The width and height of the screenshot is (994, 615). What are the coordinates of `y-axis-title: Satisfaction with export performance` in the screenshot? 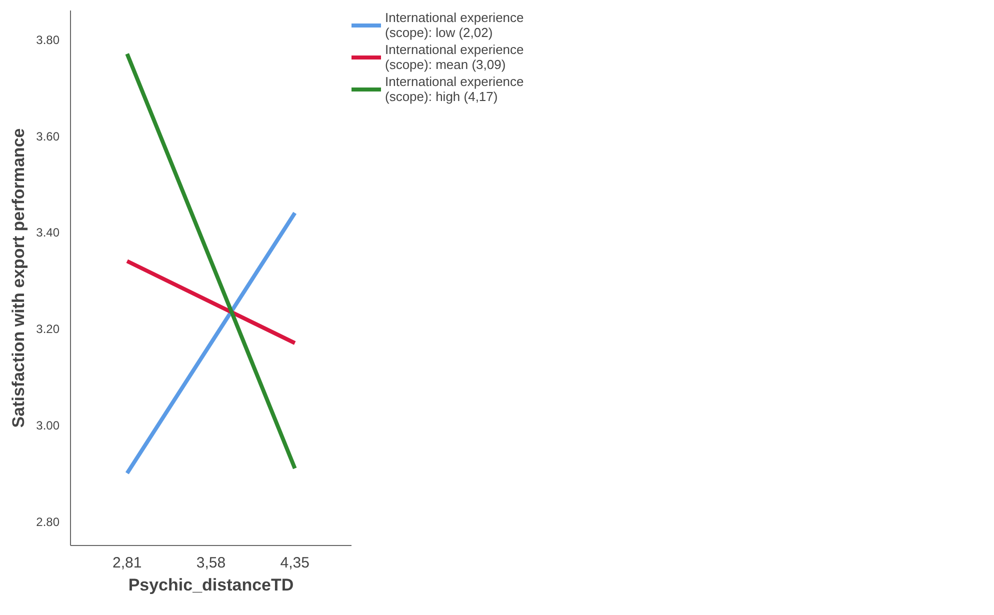 It's located at (18, 278).